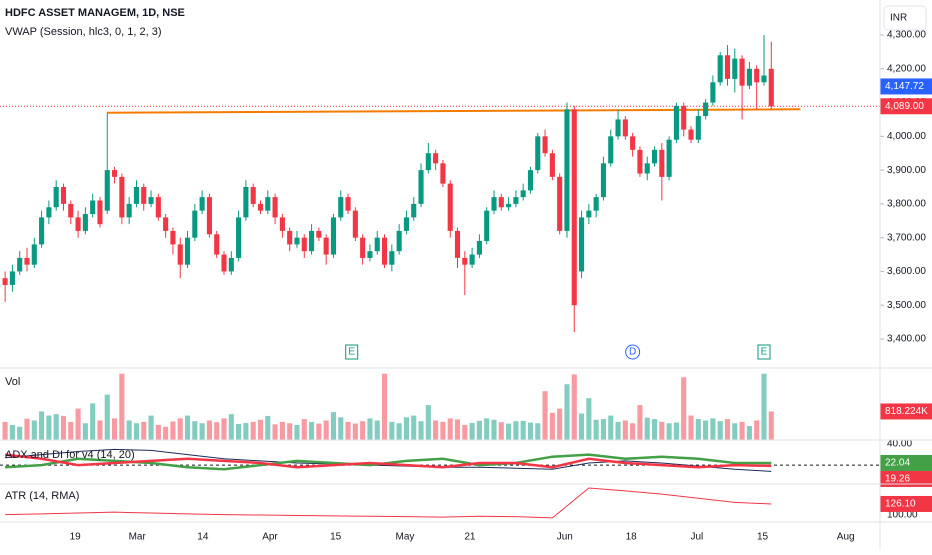 The image size is (932, 555). What do you see at coordinates (336, 537) in the screenshot?
I see `x-tick-label: 15` at bounding box center [336, 537].